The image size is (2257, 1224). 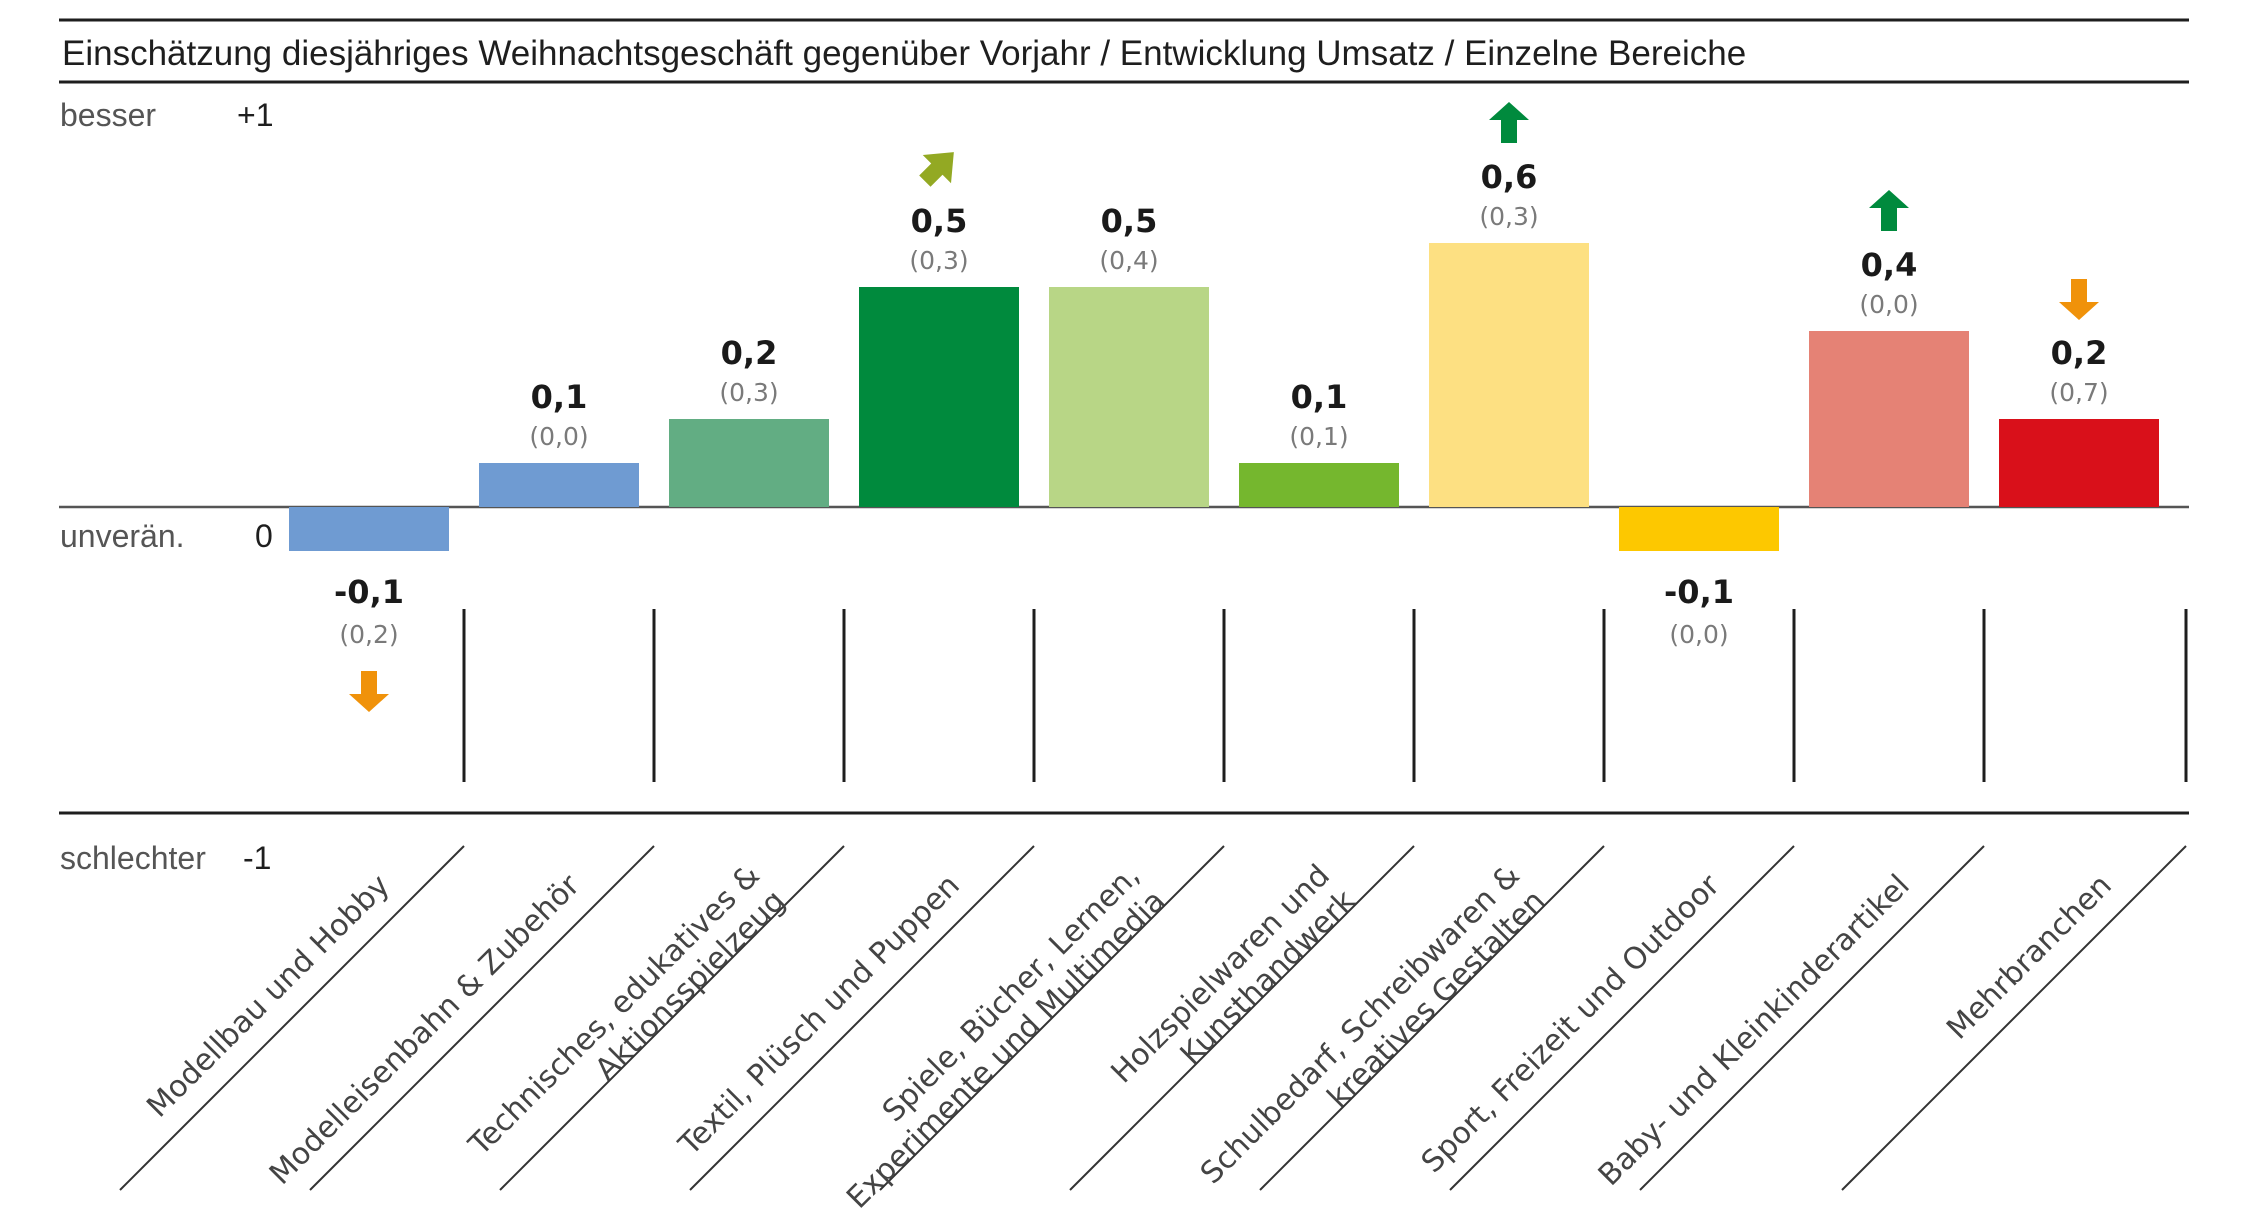 I want to click on bar-group: 0,2 (0,3), so click(x=749, y=420).